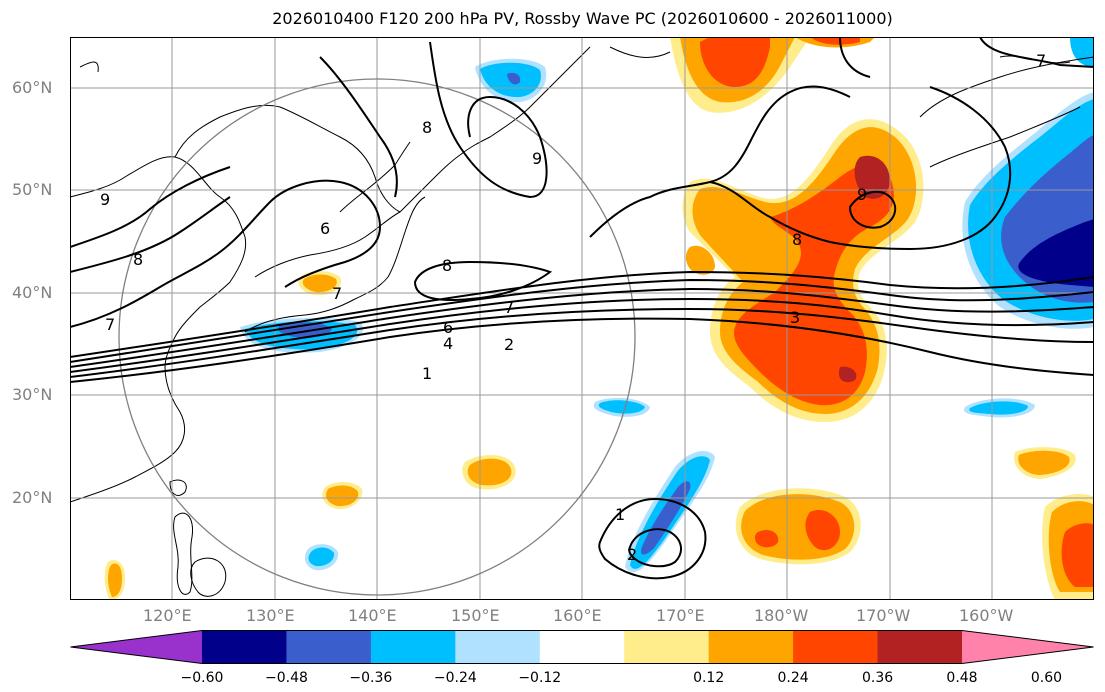 Image resolution: width=1105 pixels, height=692 pixels. What do you see at coordinates (448, 343) in the screenshot?
I see `contour-label: 4` at bounding box center [448, 343].